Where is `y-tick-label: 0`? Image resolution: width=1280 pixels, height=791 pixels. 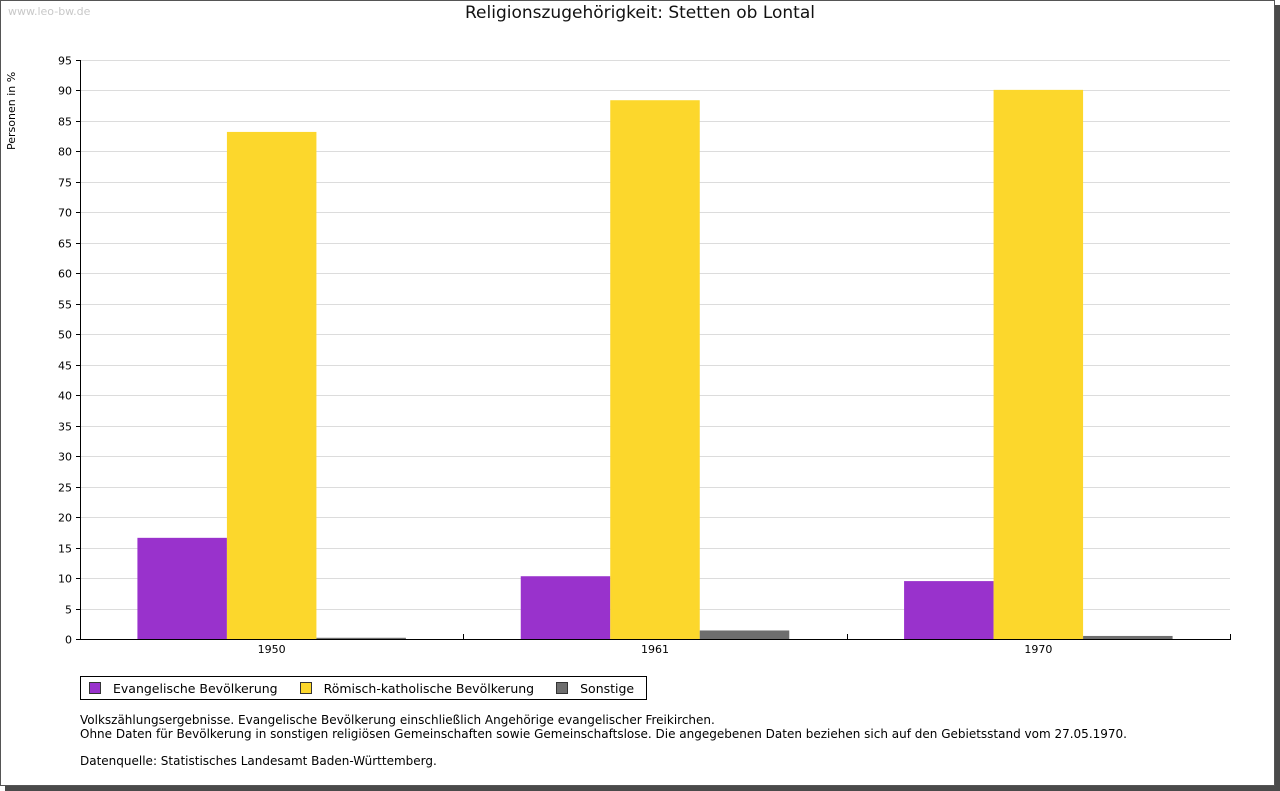
y-tick-label: 0 is located at coordinates (68, 640).